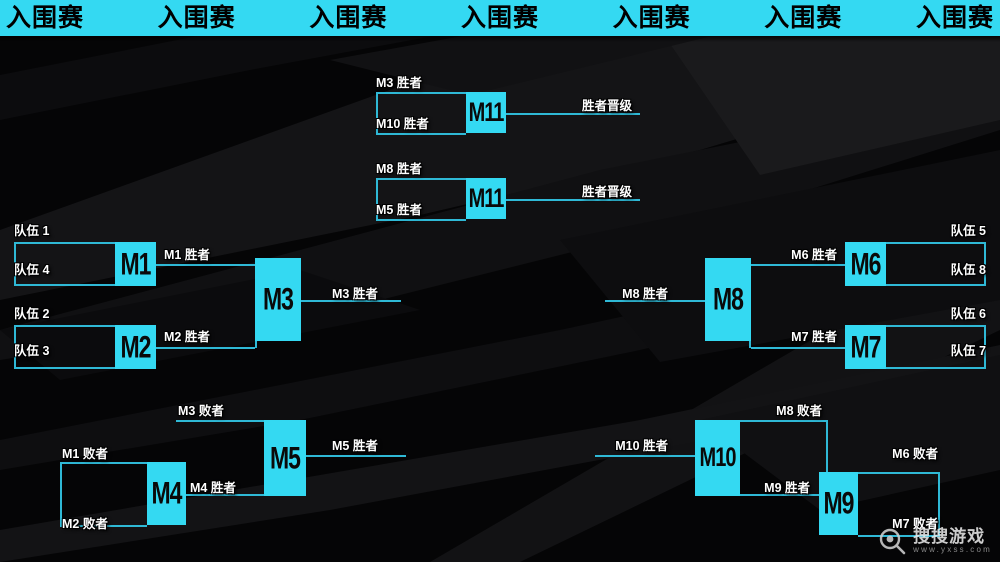 Image resolution: width=1000 pixels, height=562 pixels. I want to click on bracket-label-m9-winner: M9 胜者, so click(787, 488).